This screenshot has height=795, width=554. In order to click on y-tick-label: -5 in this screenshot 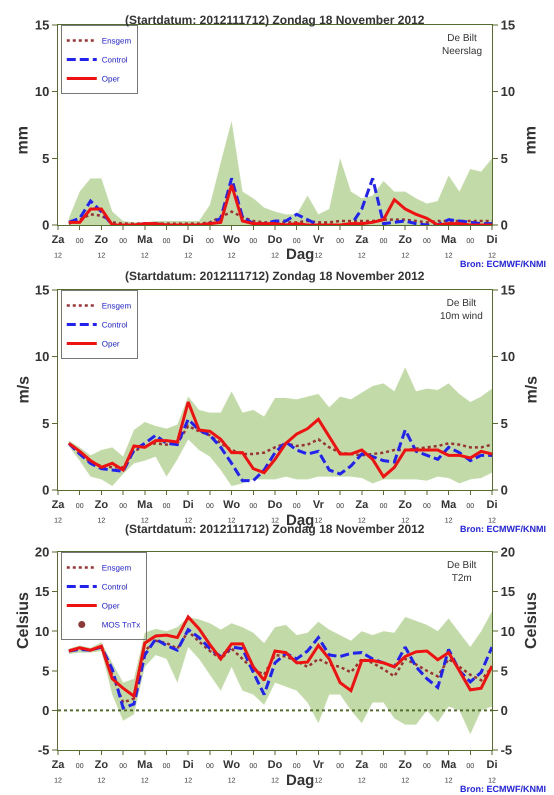, I will do `click(44, 750)`.